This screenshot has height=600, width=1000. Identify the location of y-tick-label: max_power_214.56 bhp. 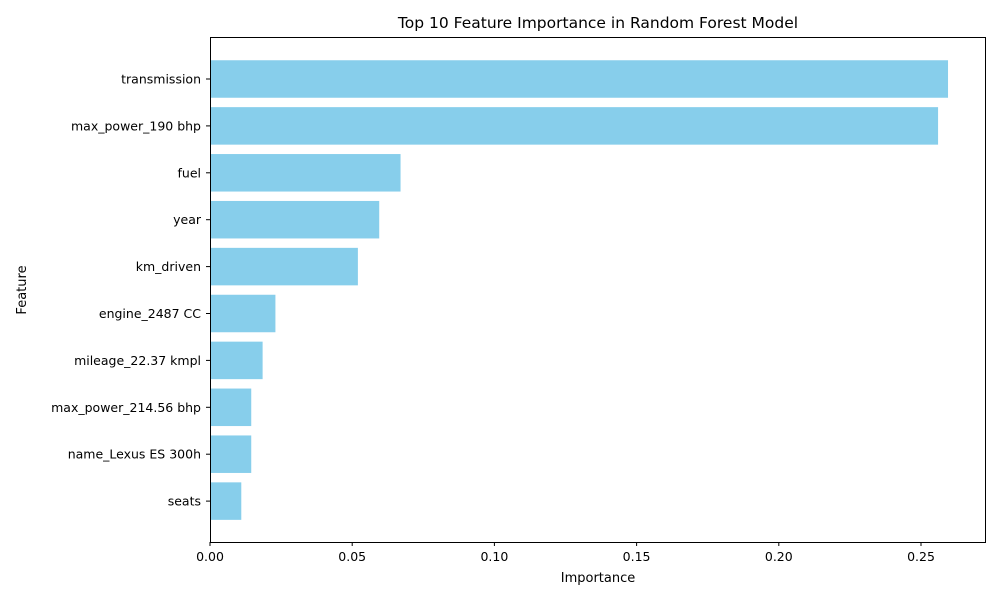
(126, 407).